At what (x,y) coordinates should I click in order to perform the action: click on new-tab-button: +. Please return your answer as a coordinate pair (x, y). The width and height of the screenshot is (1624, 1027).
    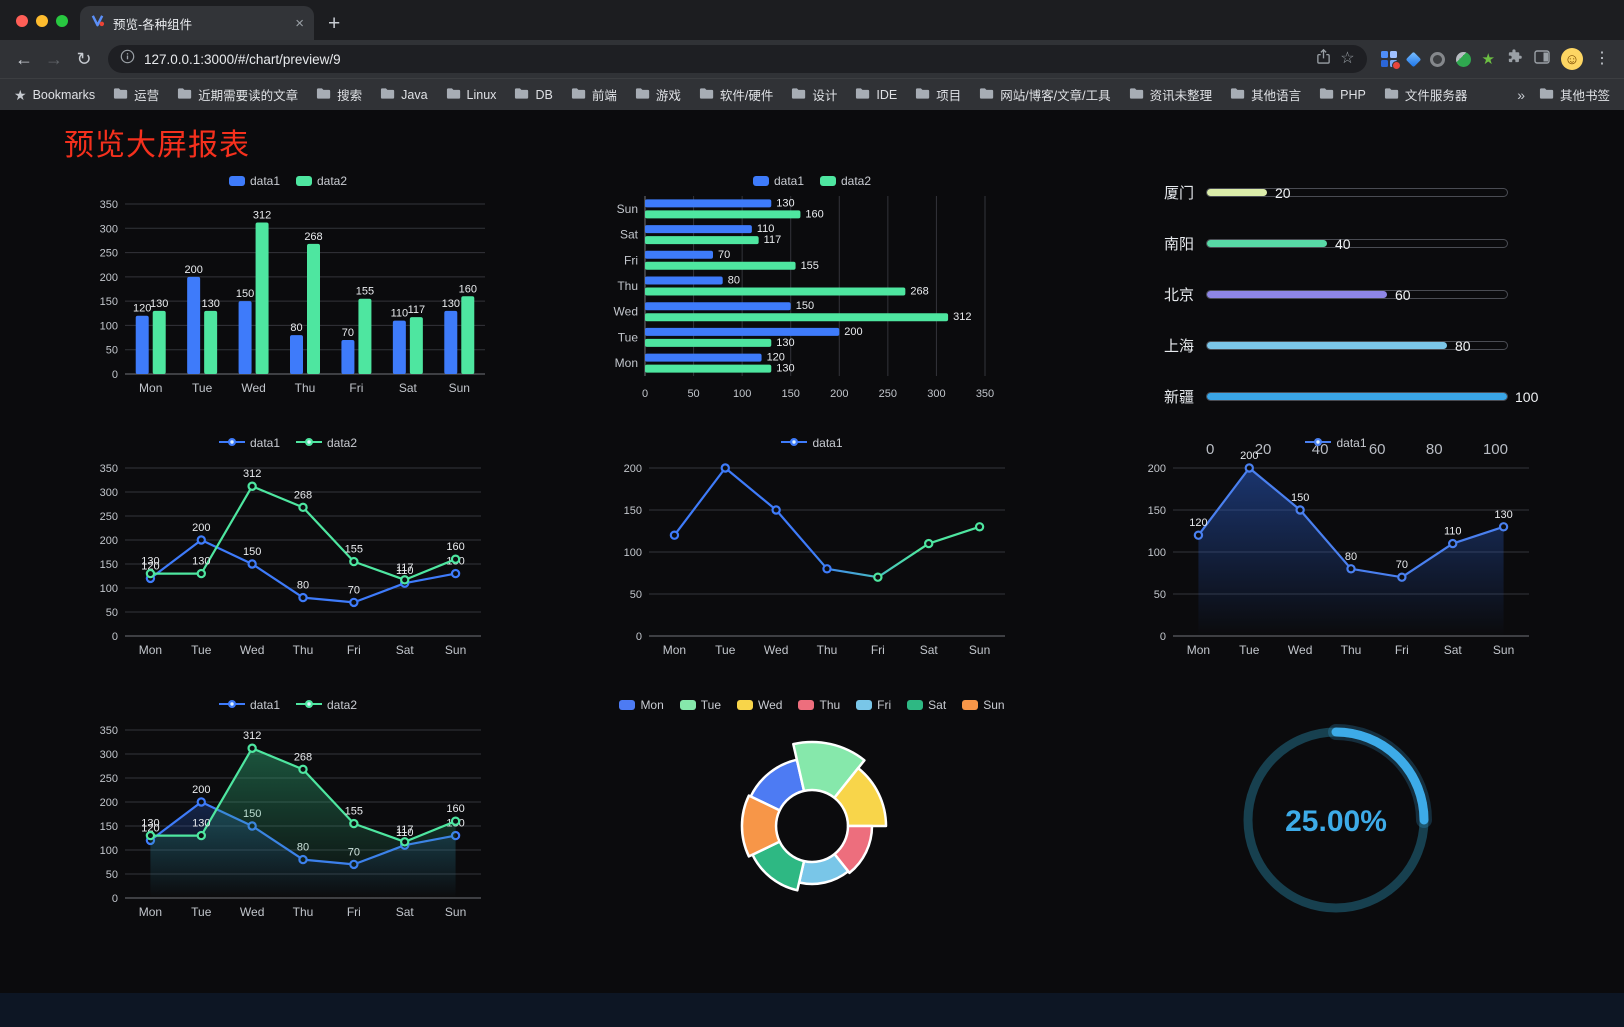
    Looking at the image, I should click on (334, 23).